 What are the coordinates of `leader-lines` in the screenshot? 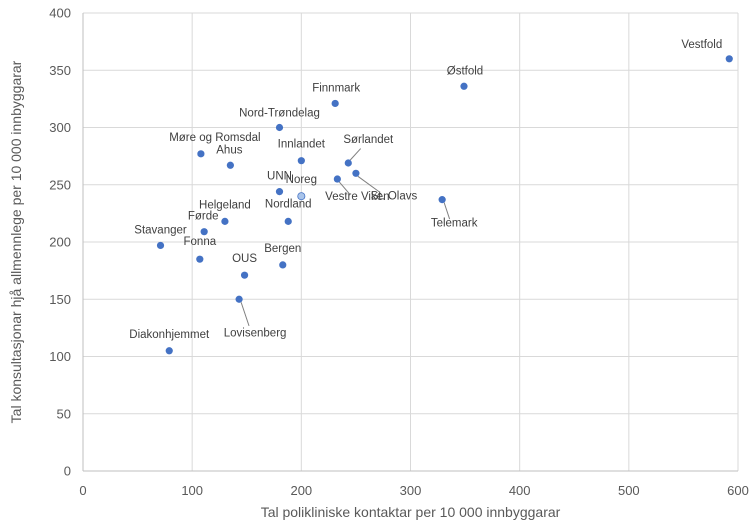 It's located at (345, 237).